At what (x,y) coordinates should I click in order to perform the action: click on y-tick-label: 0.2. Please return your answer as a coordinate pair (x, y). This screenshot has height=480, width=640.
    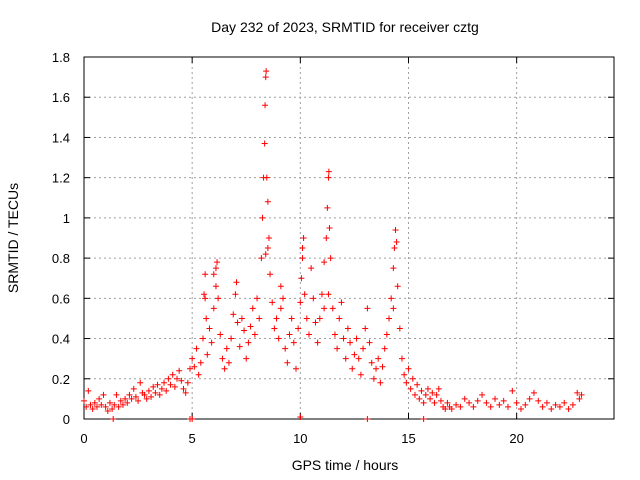
    Looking at the image, I should click on (61, 379).